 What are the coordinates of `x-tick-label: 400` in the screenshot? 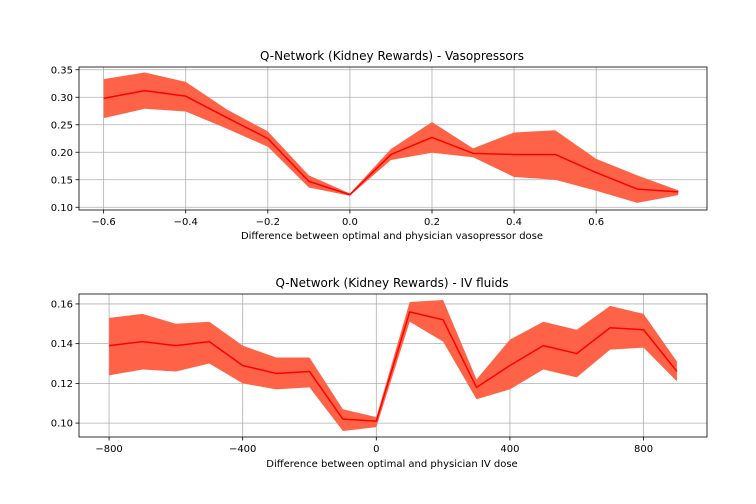 It's located at (509, 449).